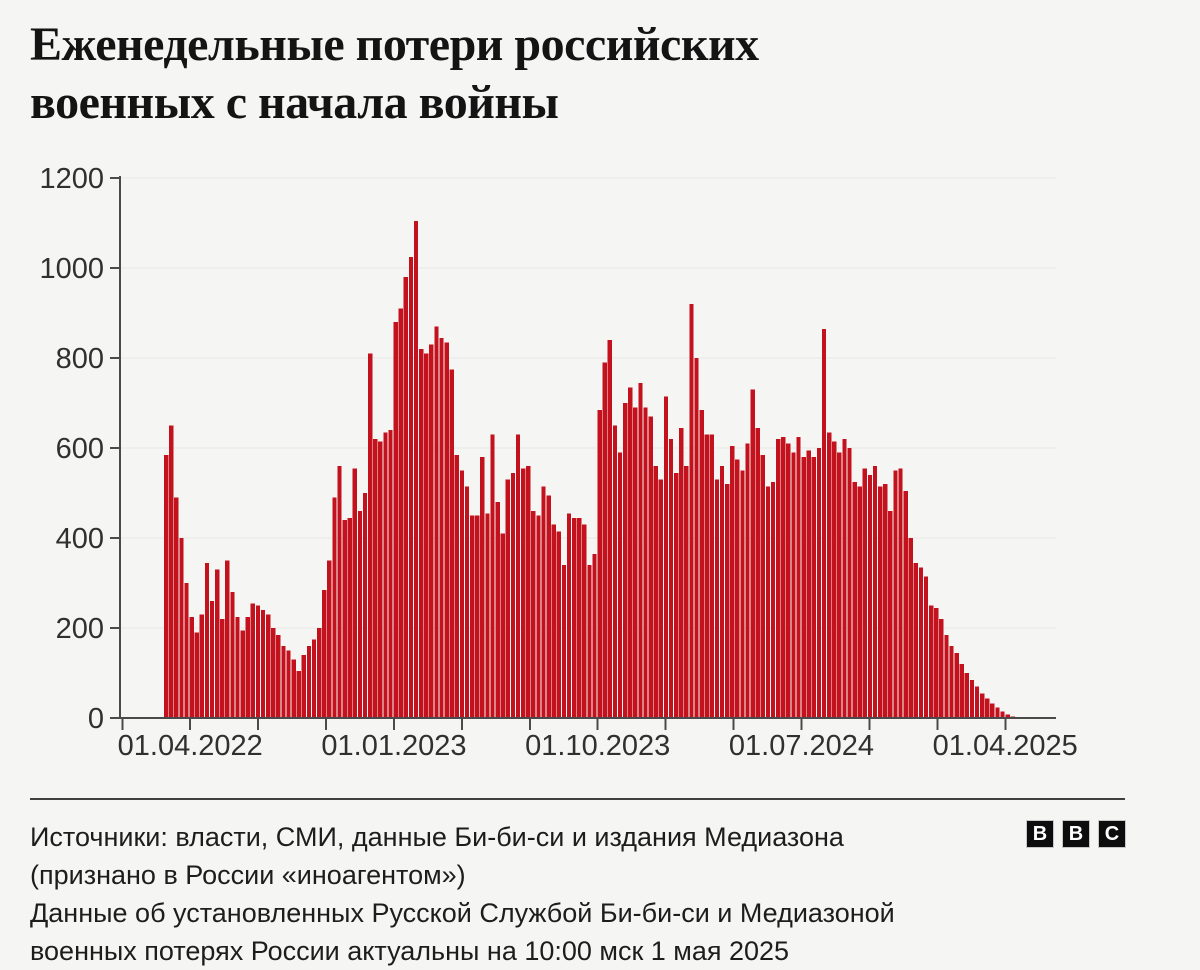 This screenshot has width=1200, height=970. What do you see at coordinates (80, 449) in the screenshot?
I see `y-tick-label-600: 600` at bounding box center [80, 449].